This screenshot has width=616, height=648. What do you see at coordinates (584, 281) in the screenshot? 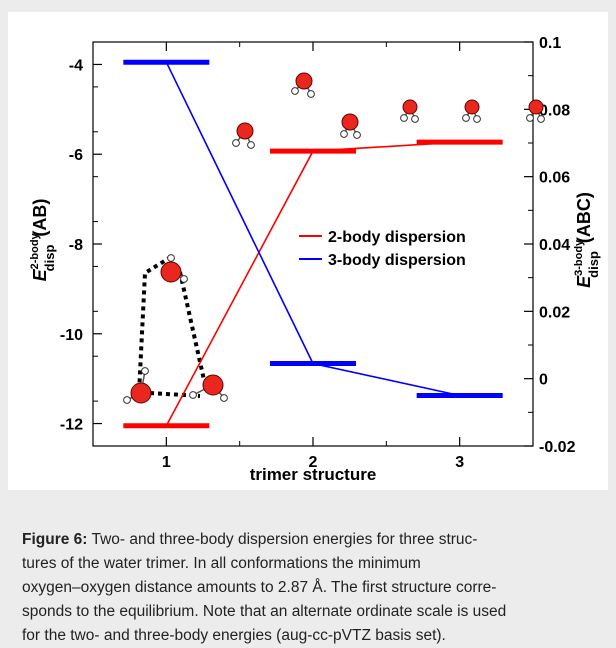
I see `right-axis-label-main: E` at bounding box center [584, 281].